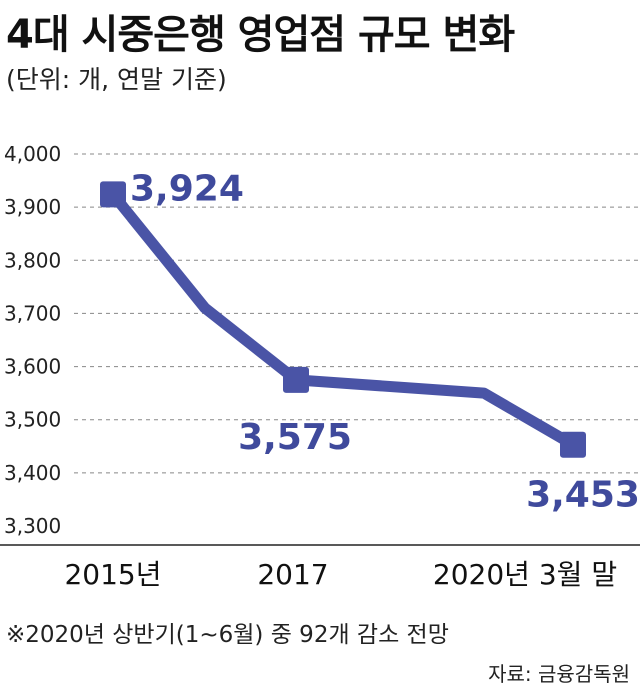  I want to click on y-axis-ticks: 3,300 3,400 3,500 3,600 3,700 3,800 3,900 4,000, so click(32, 340).